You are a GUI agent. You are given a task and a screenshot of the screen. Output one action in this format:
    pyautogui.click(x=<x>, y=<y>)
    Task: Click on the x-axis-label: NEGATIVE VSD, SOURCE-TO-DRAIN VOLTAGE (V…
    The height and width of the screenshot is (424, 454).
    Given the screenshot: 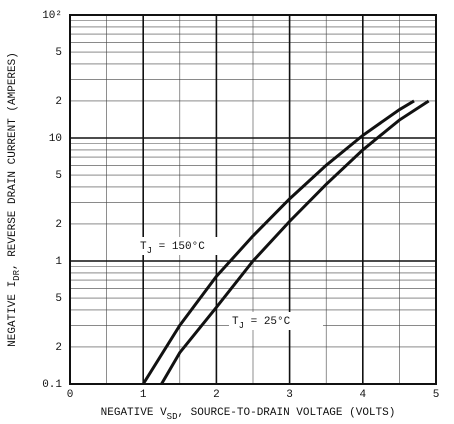 What is the action you would take?
    pyautogui.click(x=248, y=414)
    